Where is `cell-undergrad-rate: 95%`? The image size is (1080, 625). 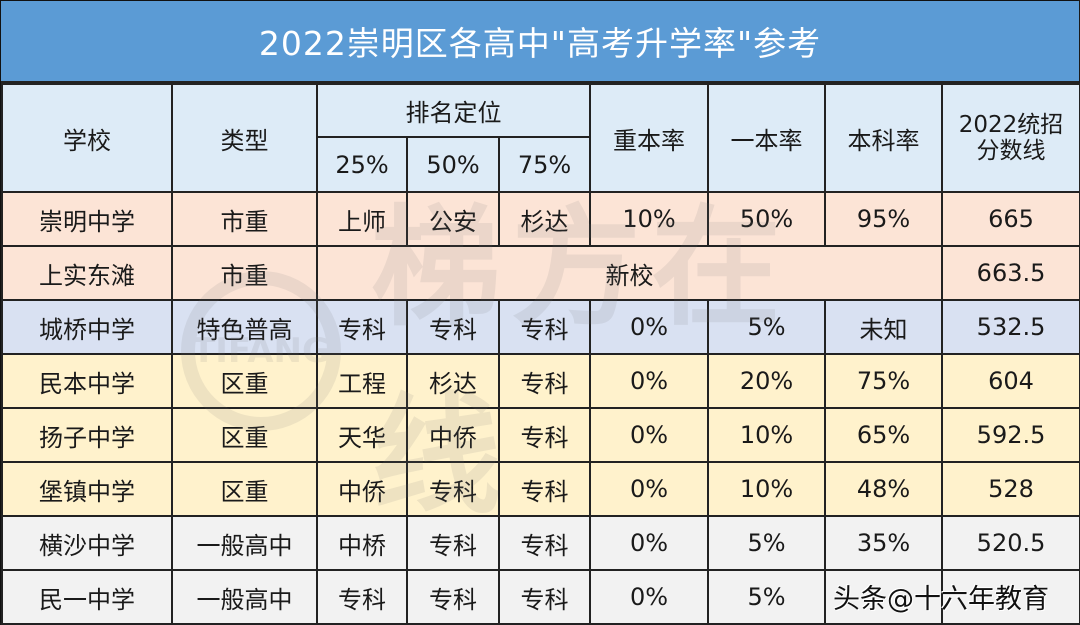 cell-undergrad-rate: 95% is located at coordinates (884, 219).